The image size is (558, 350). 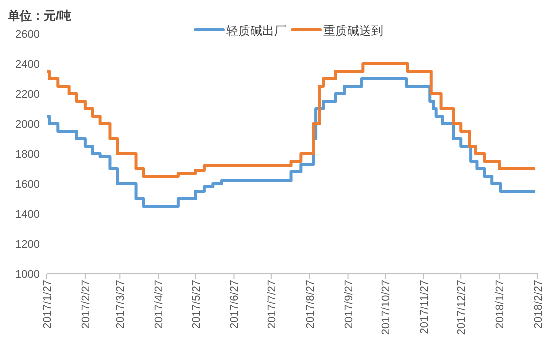 What do you see at coordinates (48, 304) in the screenshot?
I see `x-tick-label: 2017/1/27` at bounding box center [48, 304].